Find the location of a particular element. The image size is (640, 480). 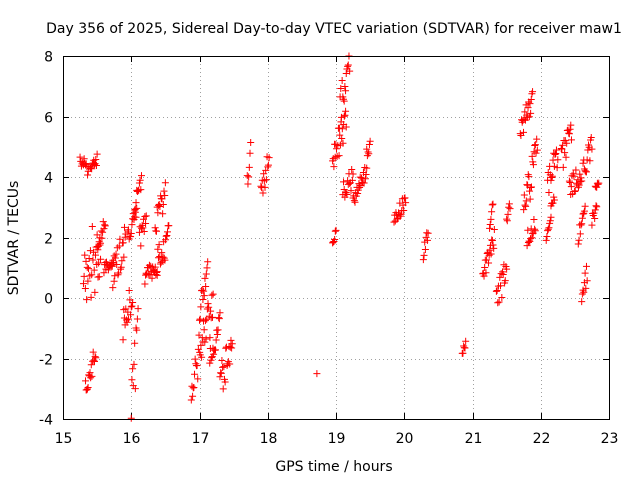

x-tick-label: 19 is located at coordinates (337, 439).